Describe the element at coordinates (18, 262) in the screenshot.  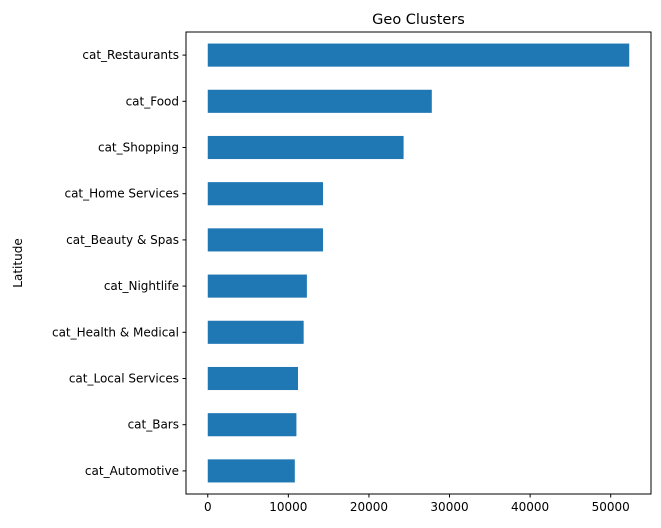
I see `y-axis-label: Latitude` at that location.